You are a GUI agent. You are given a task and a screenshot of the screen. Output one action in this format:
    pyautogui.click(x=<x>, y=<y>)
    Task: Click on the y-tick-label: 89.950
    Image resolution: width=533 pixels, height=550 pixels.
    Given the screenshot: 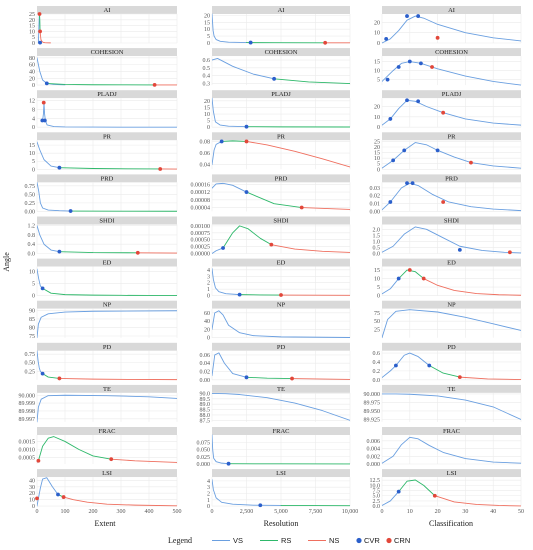 What is the action you would take?
    pyautogui.click(x=372, y=412)
    